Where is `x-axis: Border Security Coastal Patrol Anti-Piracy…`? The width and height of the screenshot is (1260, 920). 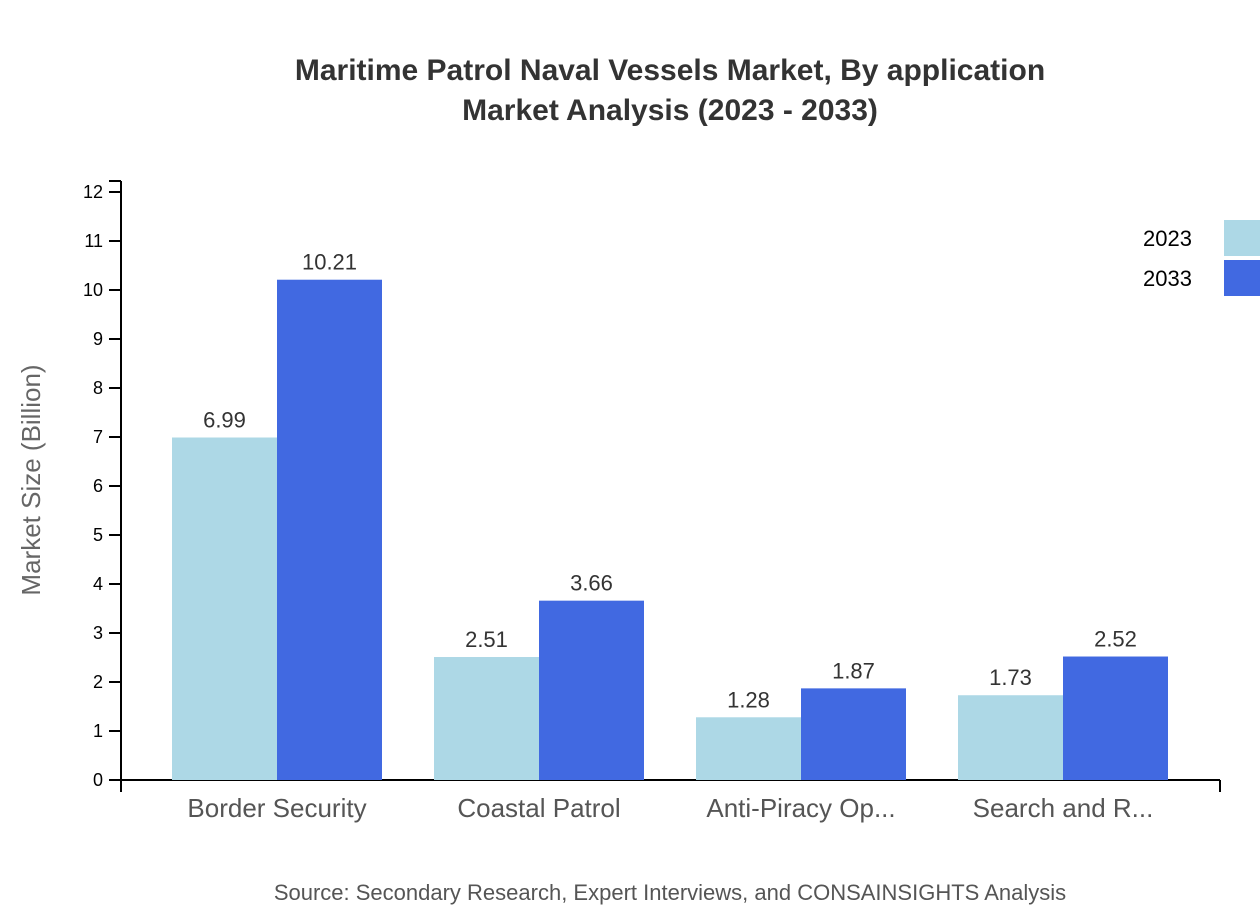 x-axis: Border Security Coastal Patrol Anti-Piracy… is located at coordinates (670, 801).